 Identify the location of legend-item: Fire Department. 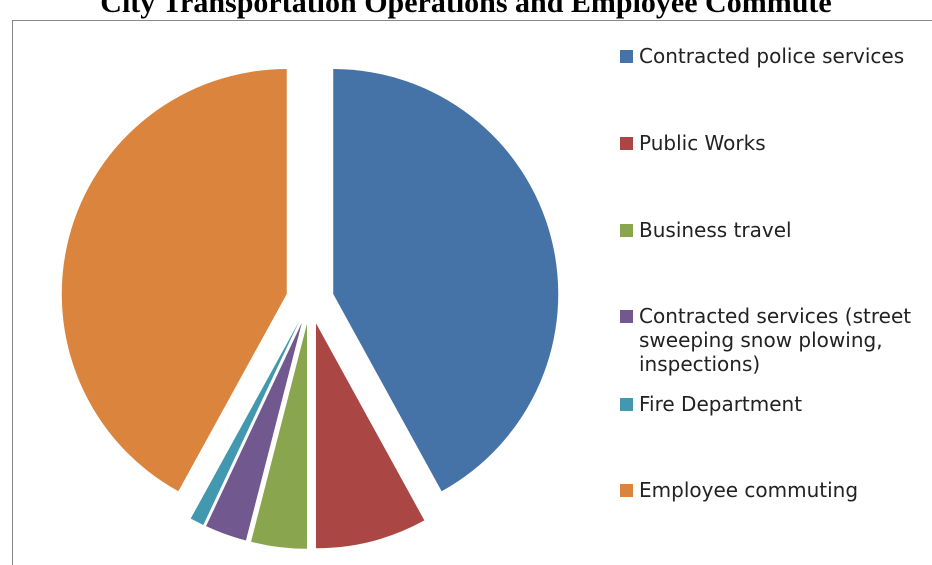
(711, 404).